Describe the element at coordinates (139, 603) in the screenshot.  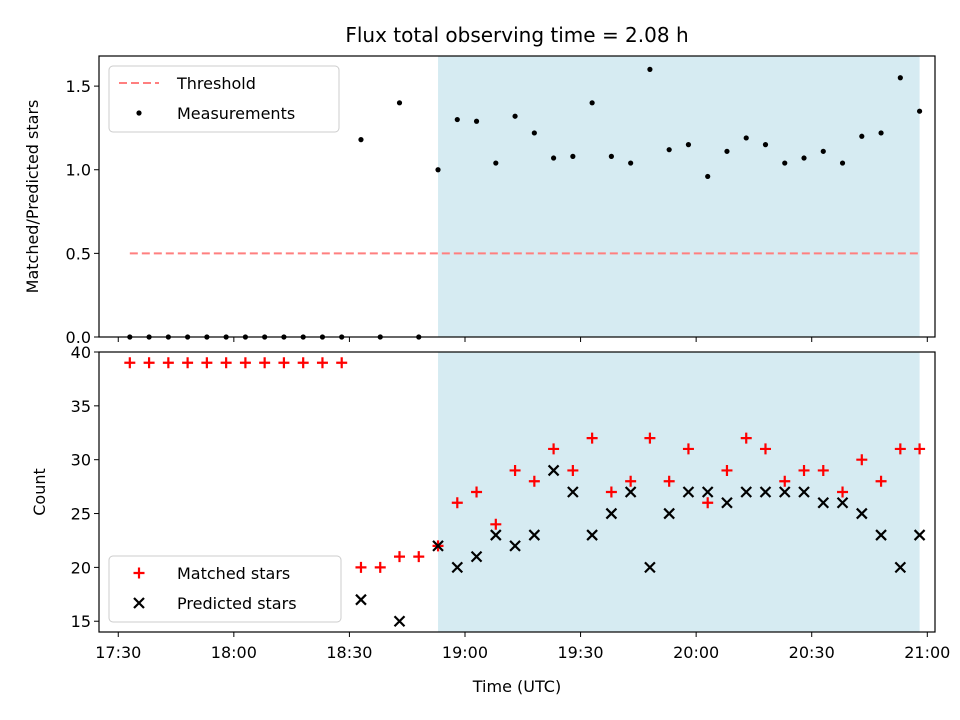
I see `bottom-legend-marker` at that location.